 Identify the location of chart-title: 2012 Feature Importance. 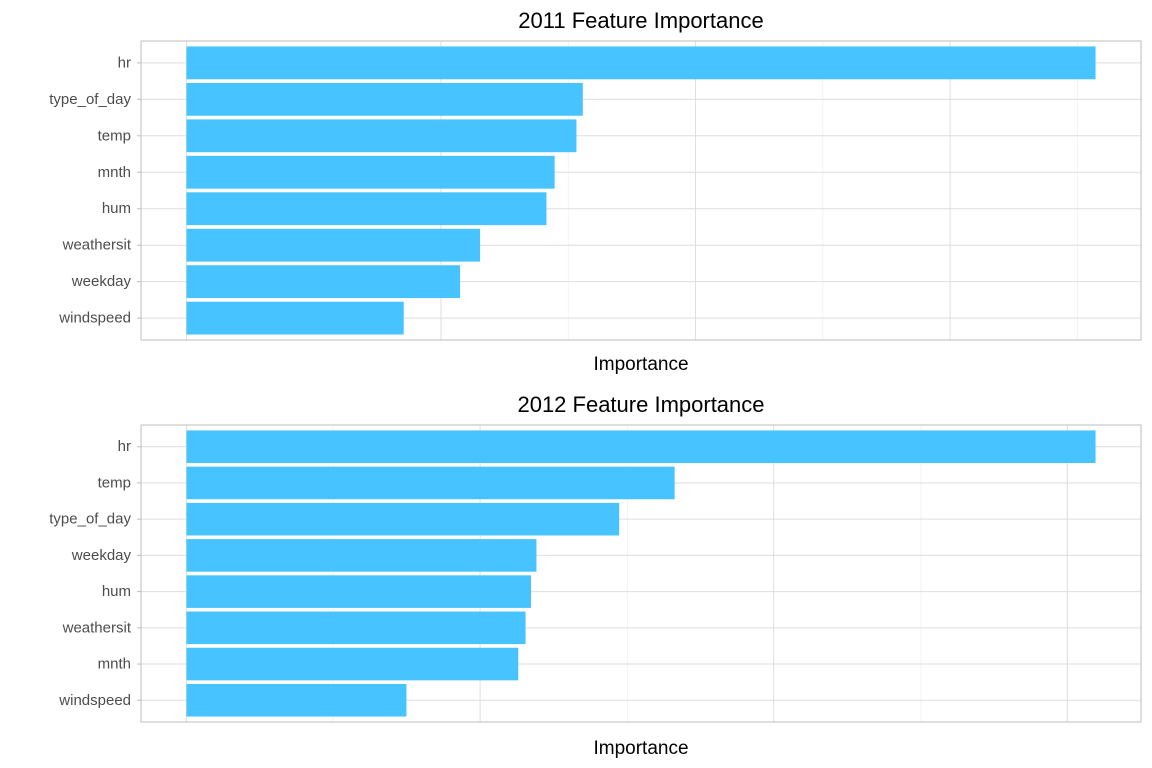
(640, 404).